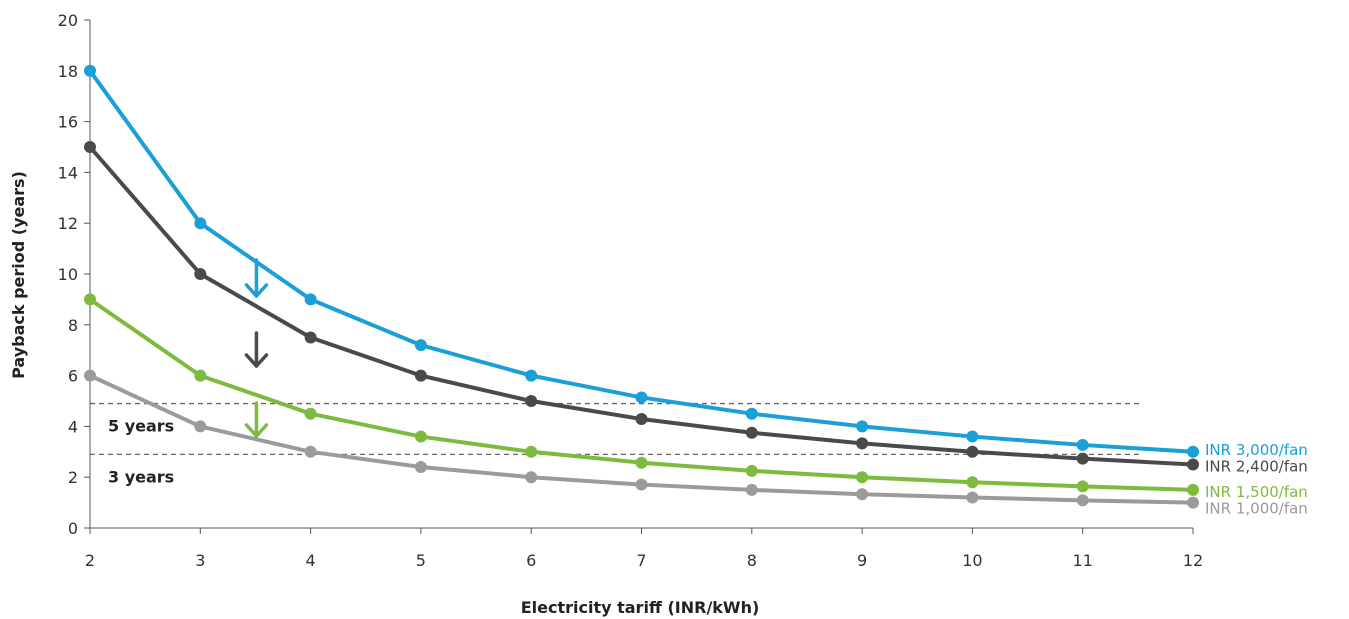 The image size is (1349, 619). Describe the element at coordinates (1256, 492) in the screenshot. I see `series-label: INR 1,500/fan` at that location.